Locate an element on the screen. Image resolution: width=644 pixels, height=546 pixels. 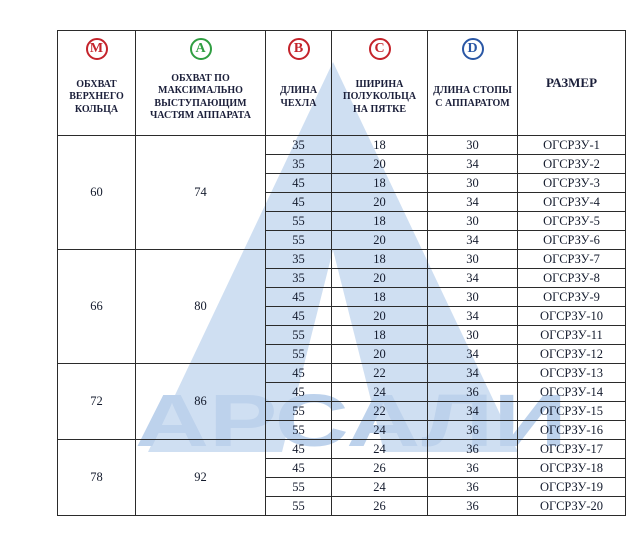
header-cell-m: M ОБХВАТ ВЕРХНЕГО КОЛЬЦА is located at coordinates (96, 83).